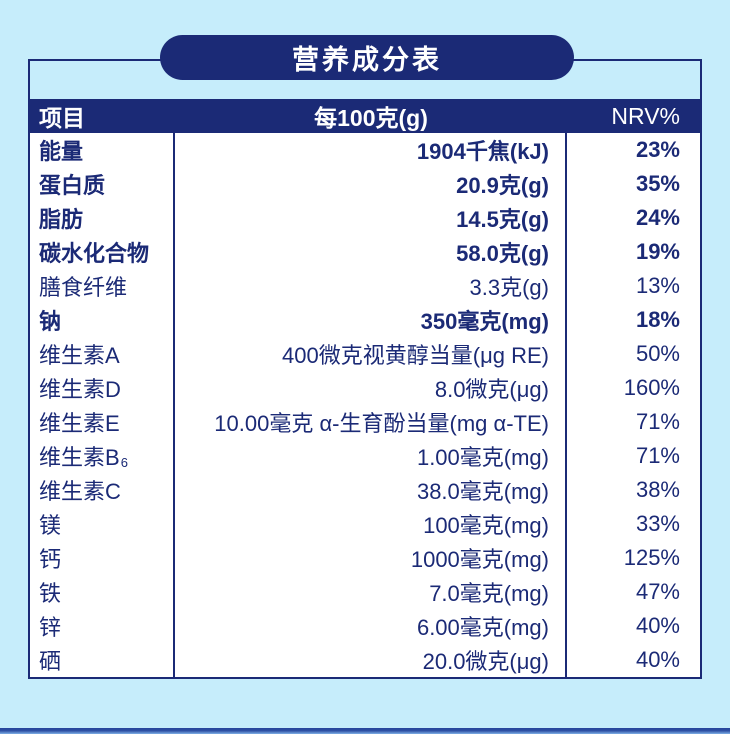 Image resolution: width=730 pixels, height=734 pixels. I want to click on nutrient-name: 钠, so click(102, 320).